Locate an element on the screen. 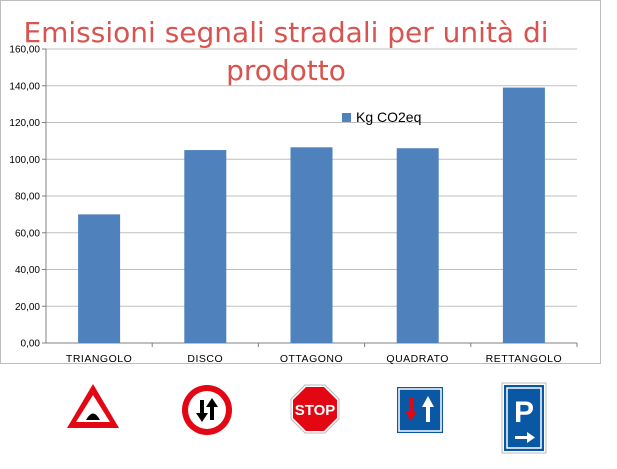 The height and width of the screenshot is (469, 617). x-category-label: TRIANGOLO is located at coordinates (99, 358).